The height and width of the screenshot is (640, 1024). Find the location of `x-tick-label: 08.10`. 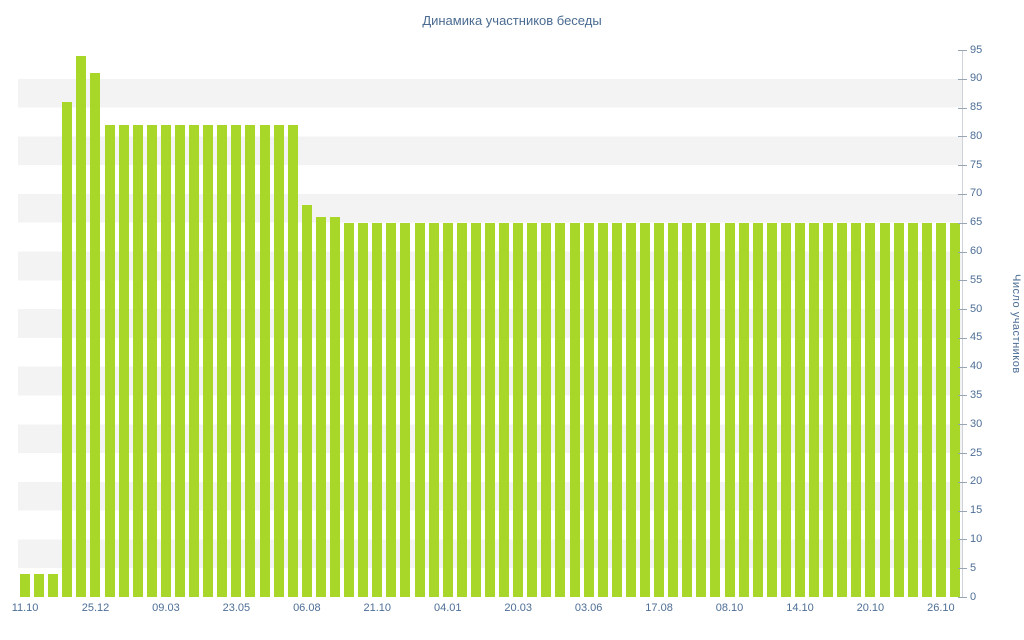

x-tick-label: 08.10 is located at coordinates (729, 608).